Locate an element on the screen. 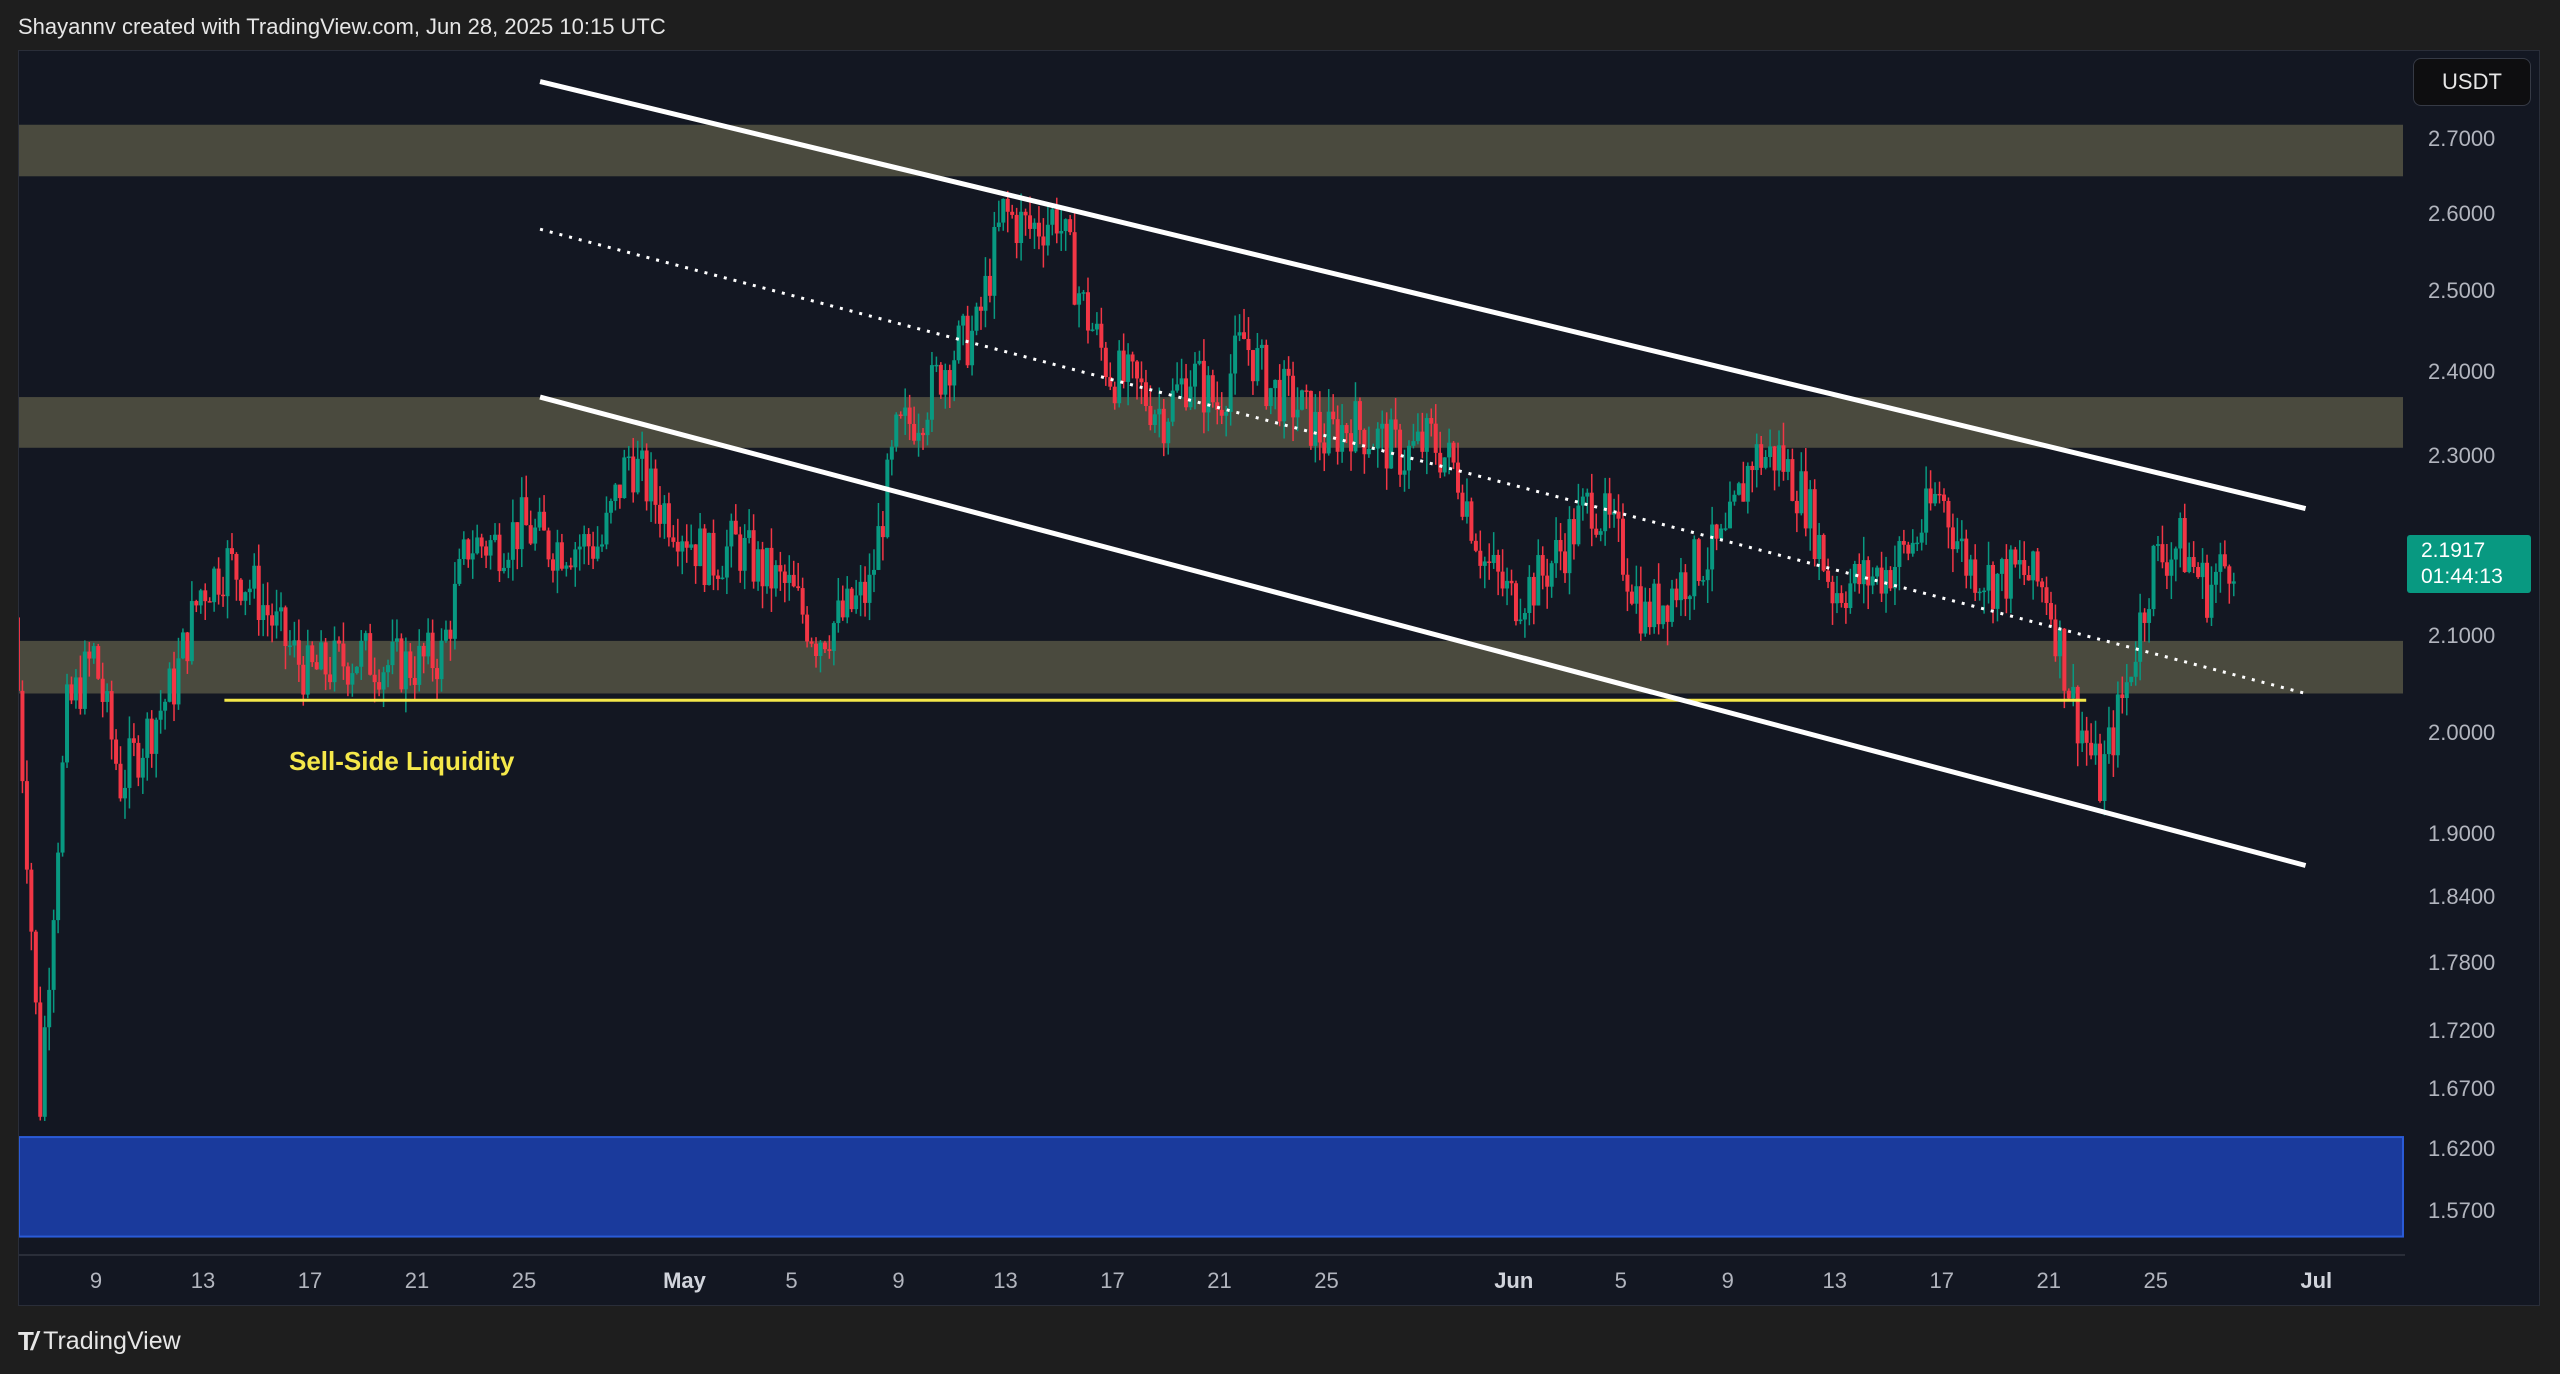 The height and width of the screenshot is (1374, 2560). resistance-zone-top is located at coordinates (1211, 150).